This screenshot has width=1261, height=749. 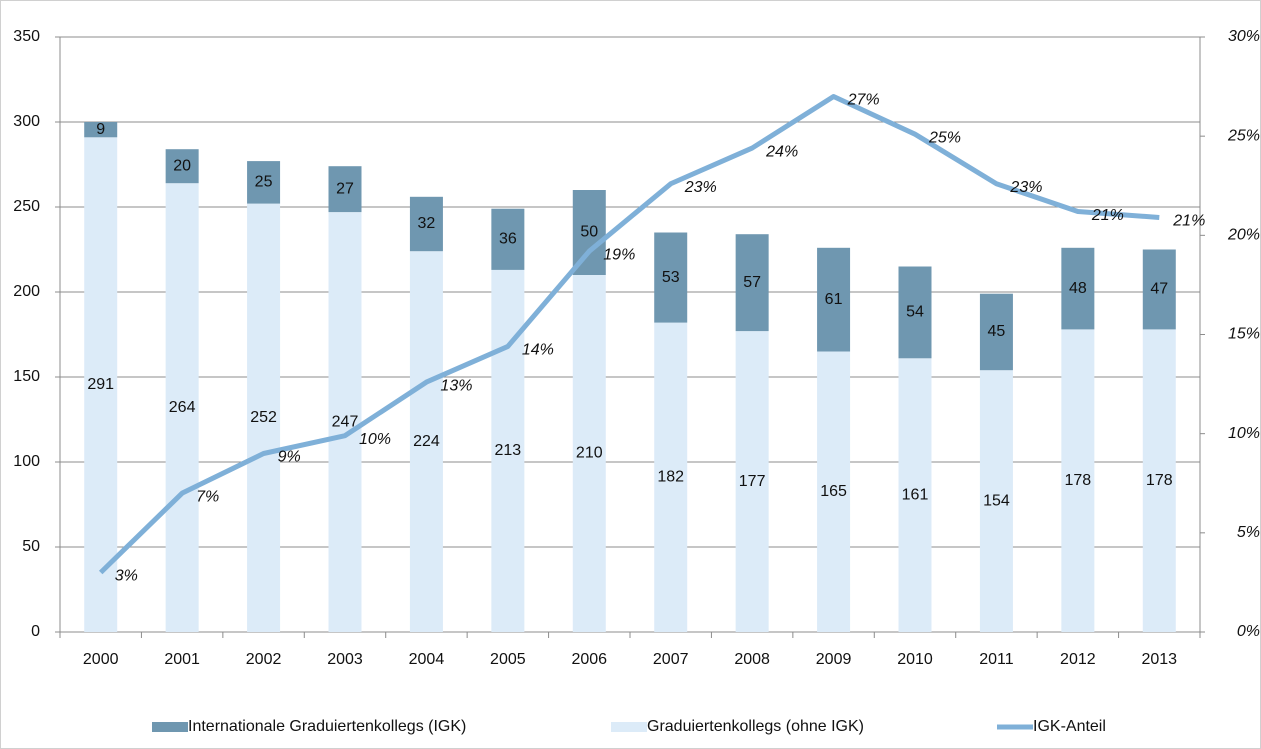 I want to click on bar-label: 9, so click(x=100, y=129).